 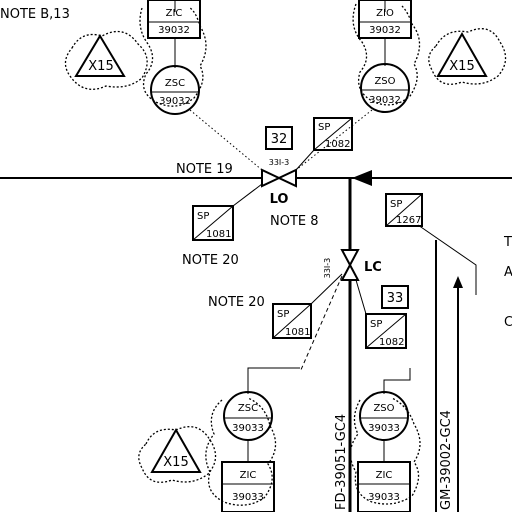 I want to click on zic-top-left: ZIC 39032, so click(x=174, y=19).